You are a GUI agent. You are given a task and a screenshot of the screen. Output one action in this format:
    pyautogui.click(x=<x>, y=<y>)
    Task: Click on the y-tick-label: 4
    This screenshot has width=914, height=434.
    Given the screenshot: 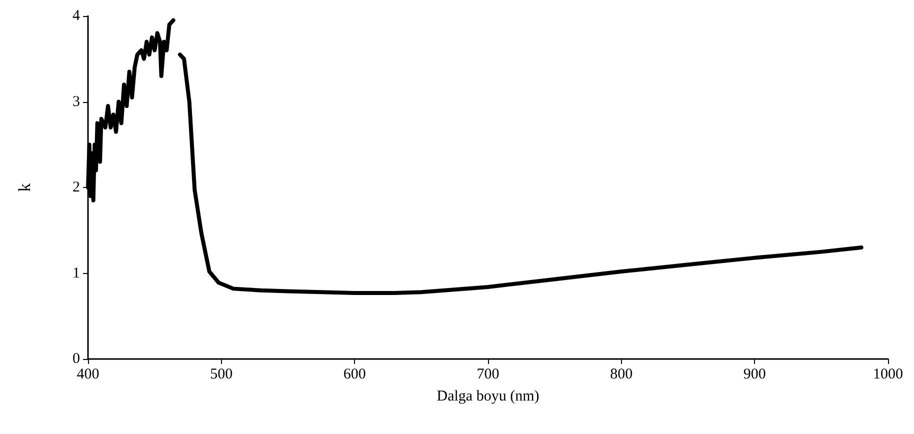 What is the action you would take?
    pyautogui.click(x=76, y=16)
    